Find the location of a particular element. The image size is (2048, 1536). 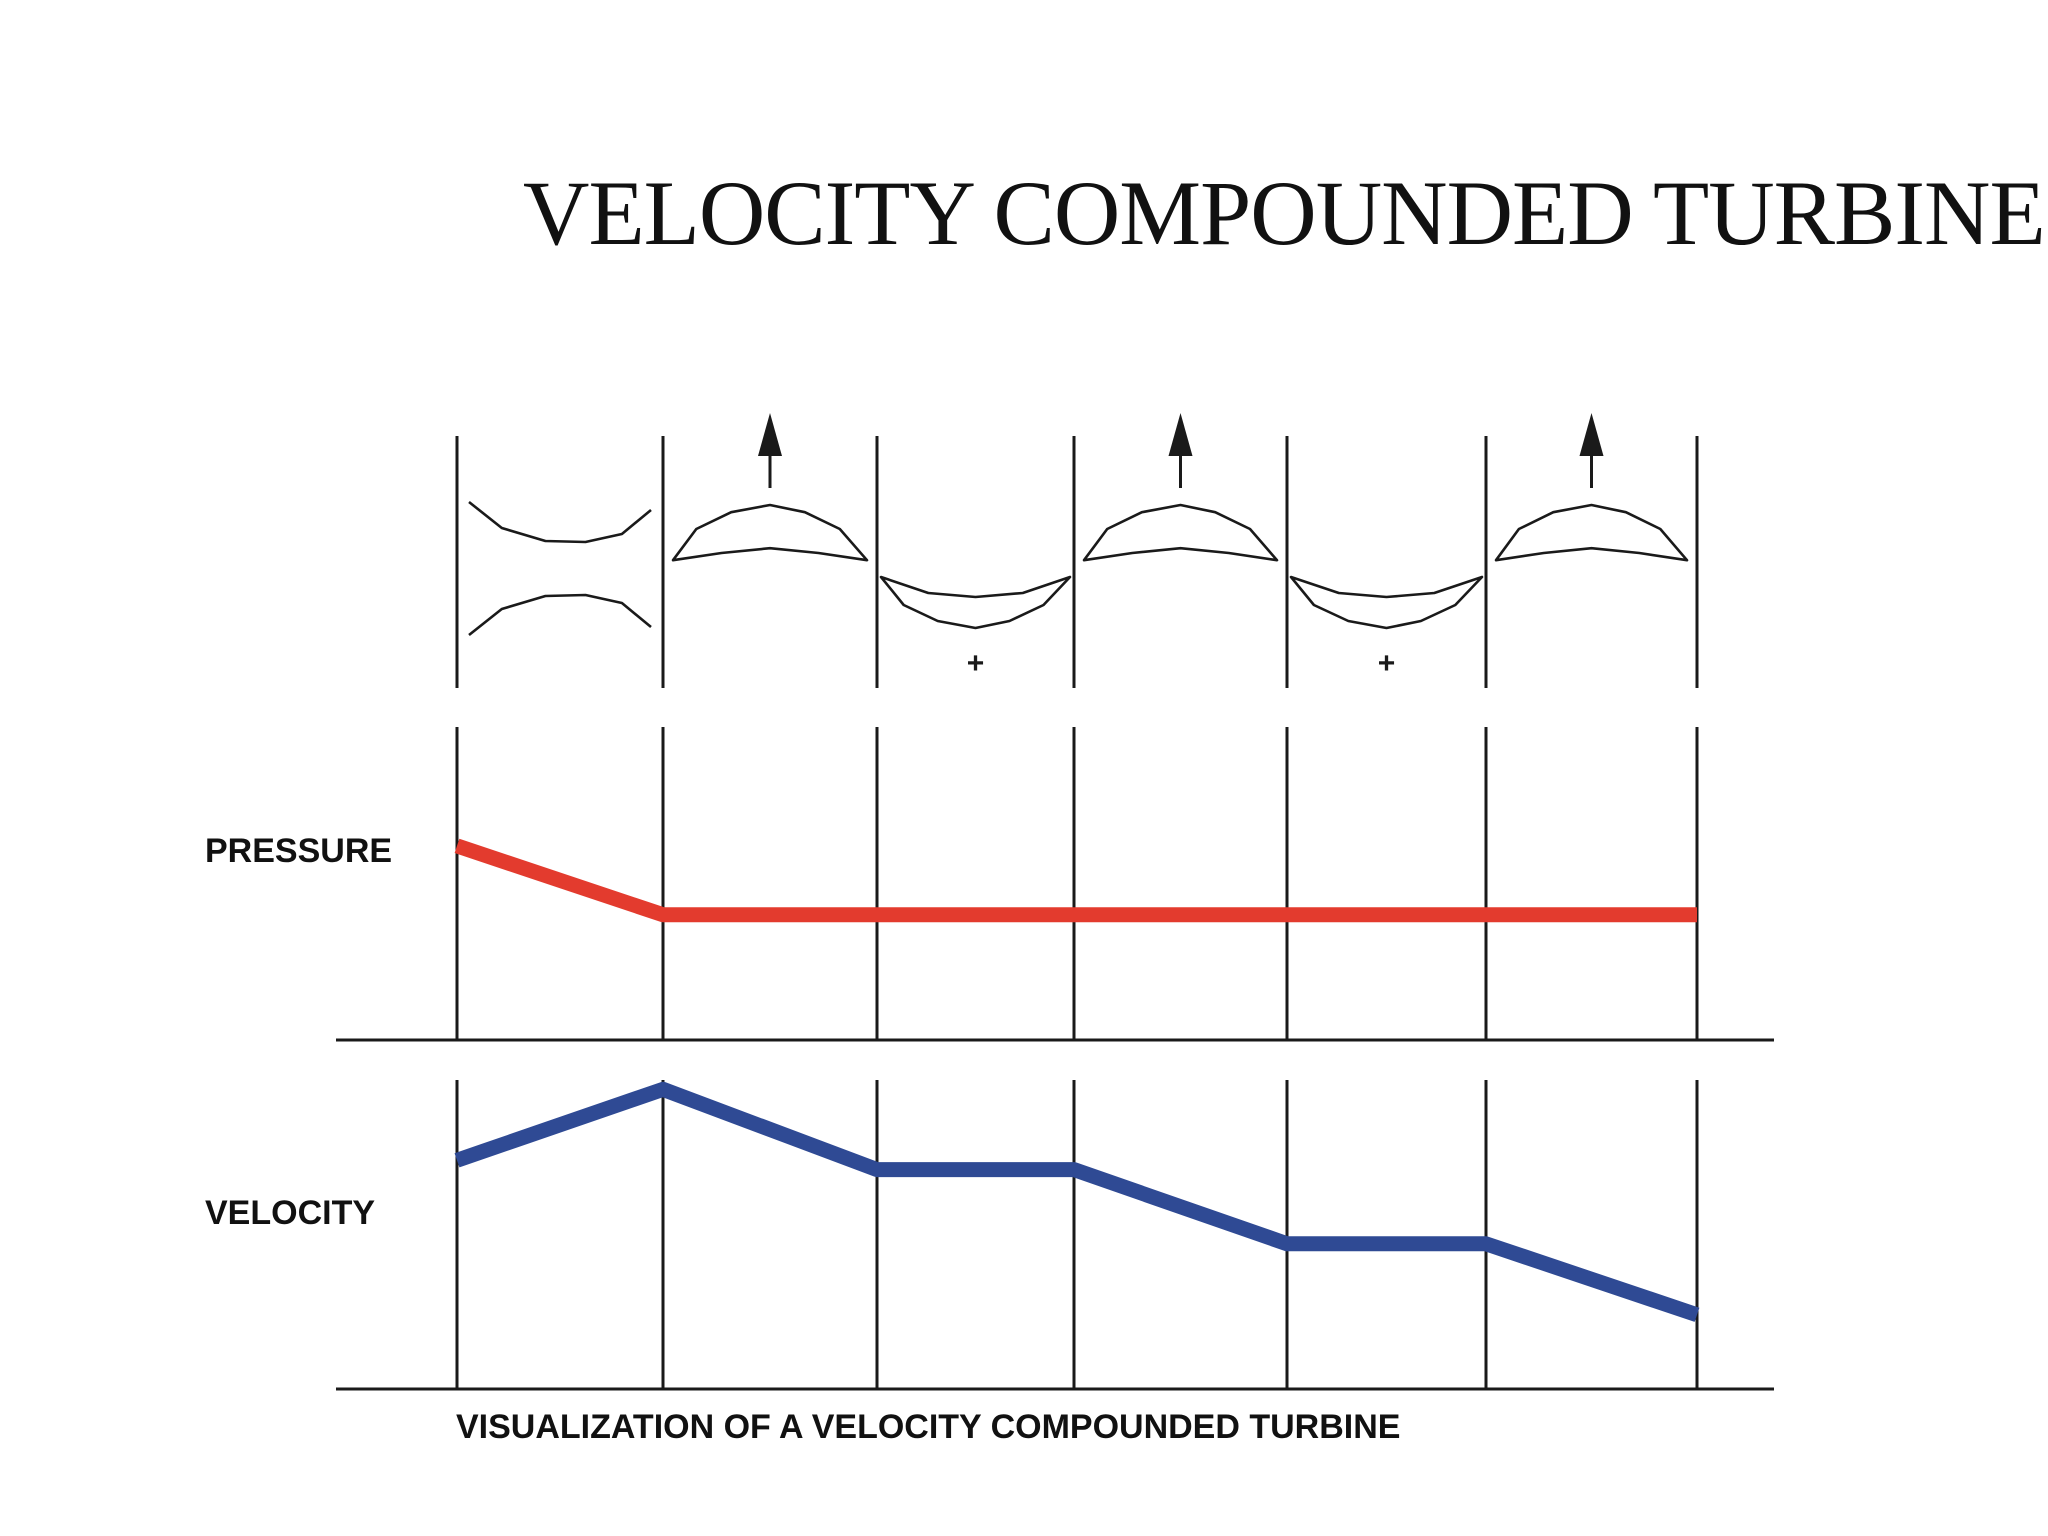

velocity-curve is located at coordinates (1077, 1201).